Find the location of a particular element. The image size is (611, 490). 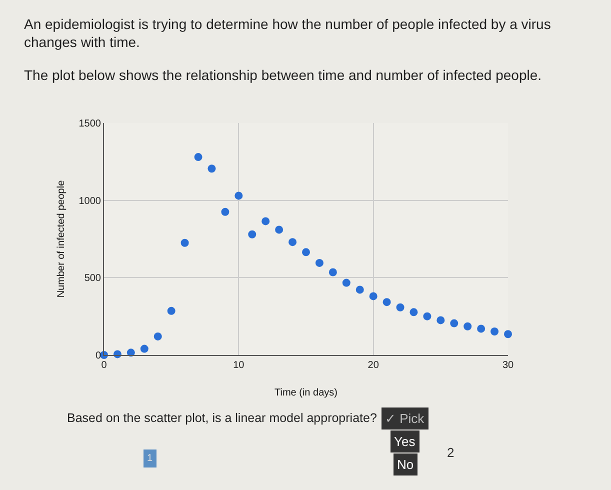

x-tick-label: 10 is located at coordinates (239, 365).